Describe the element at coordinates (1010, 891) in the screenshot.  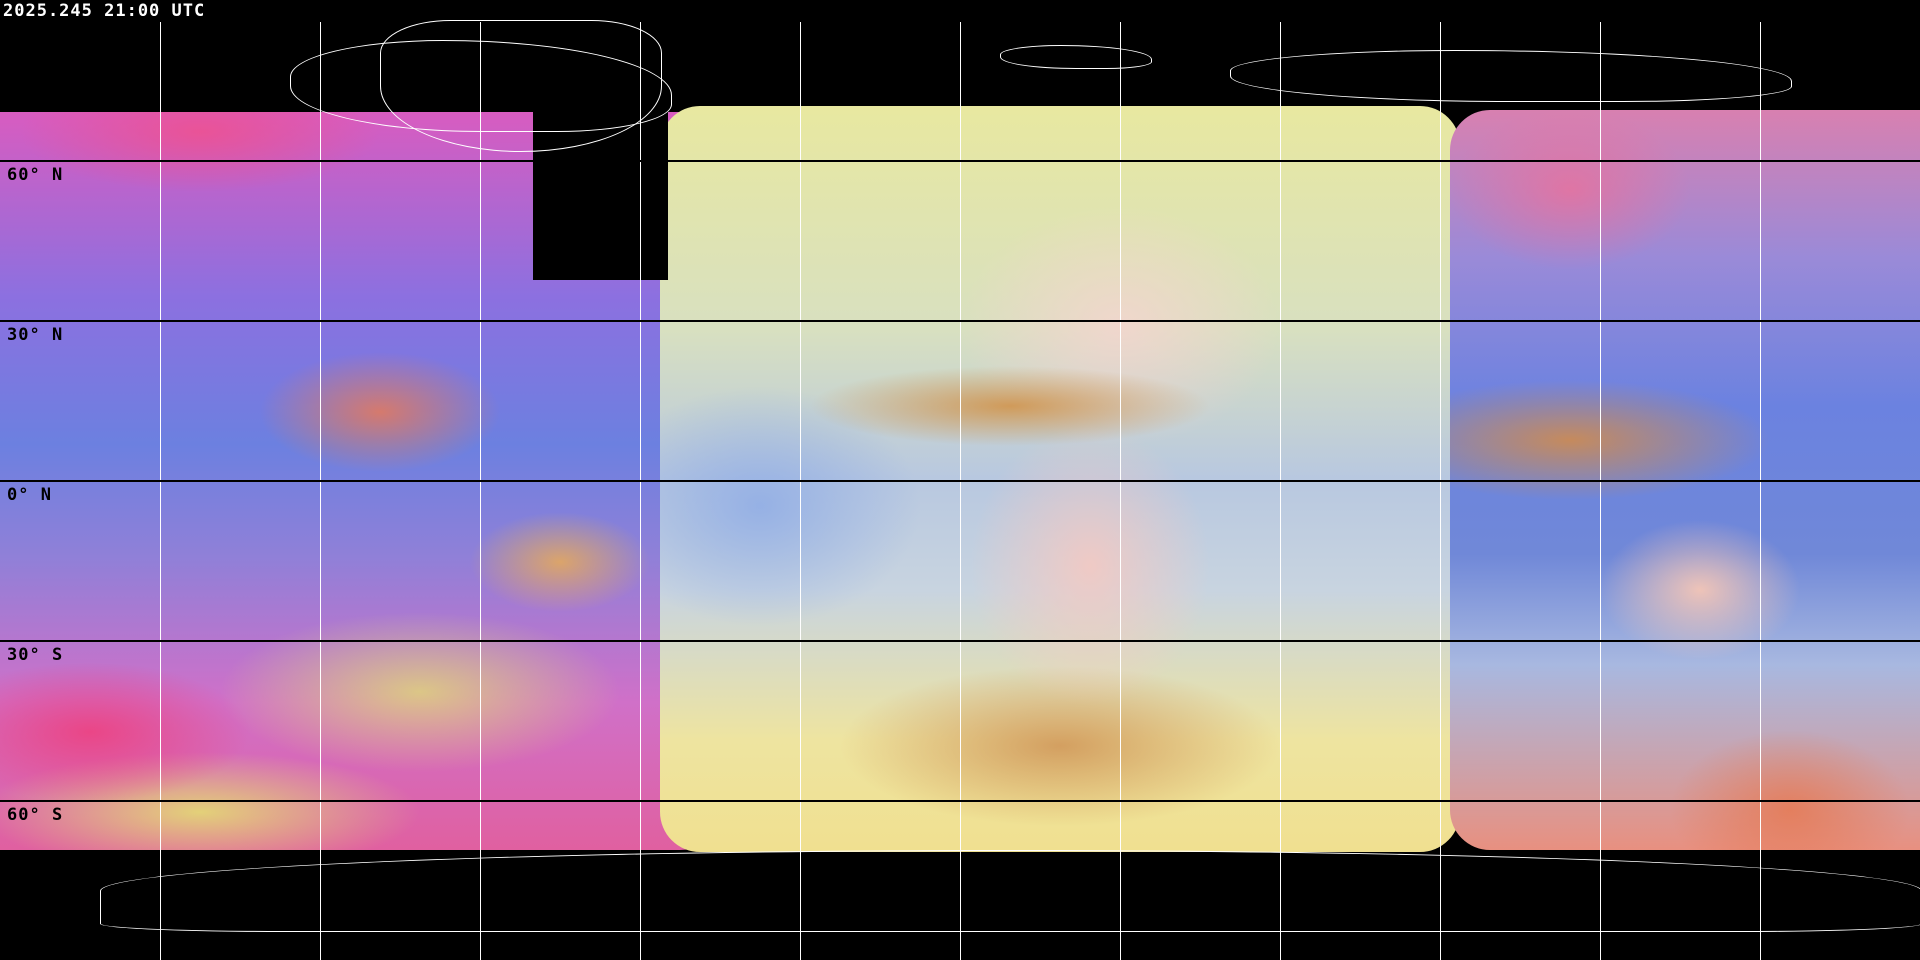
I see `coastline-antarctica` at that location.